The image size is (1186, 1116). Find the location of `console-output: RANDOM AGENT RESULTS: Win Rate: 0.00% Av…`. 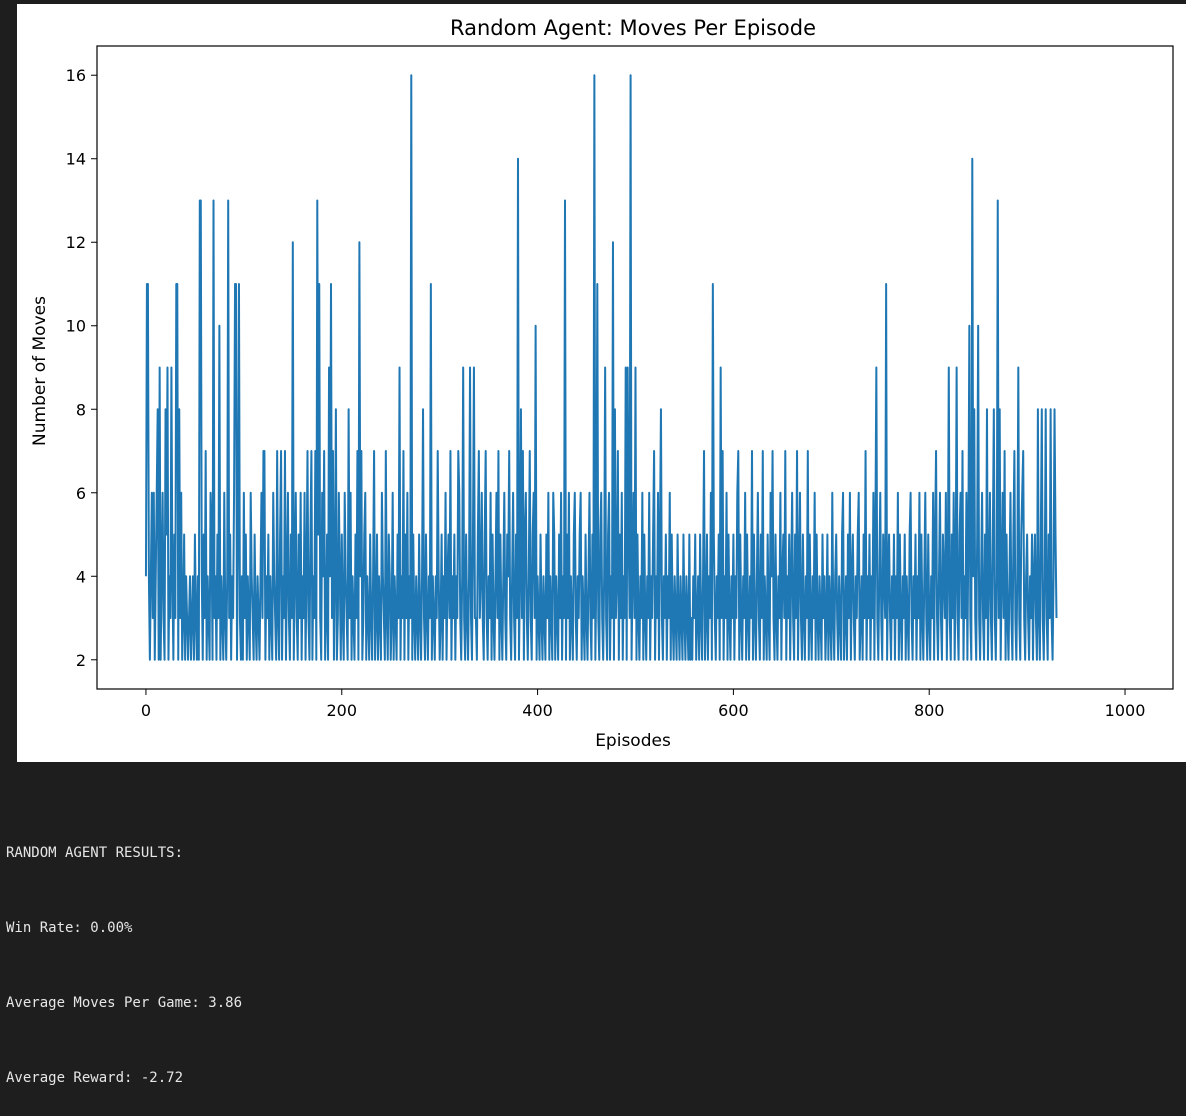

console-output: RANDOM AGENT RESULTS: Win Rate: 0.00% Av… is located at coordinates (124, 953).